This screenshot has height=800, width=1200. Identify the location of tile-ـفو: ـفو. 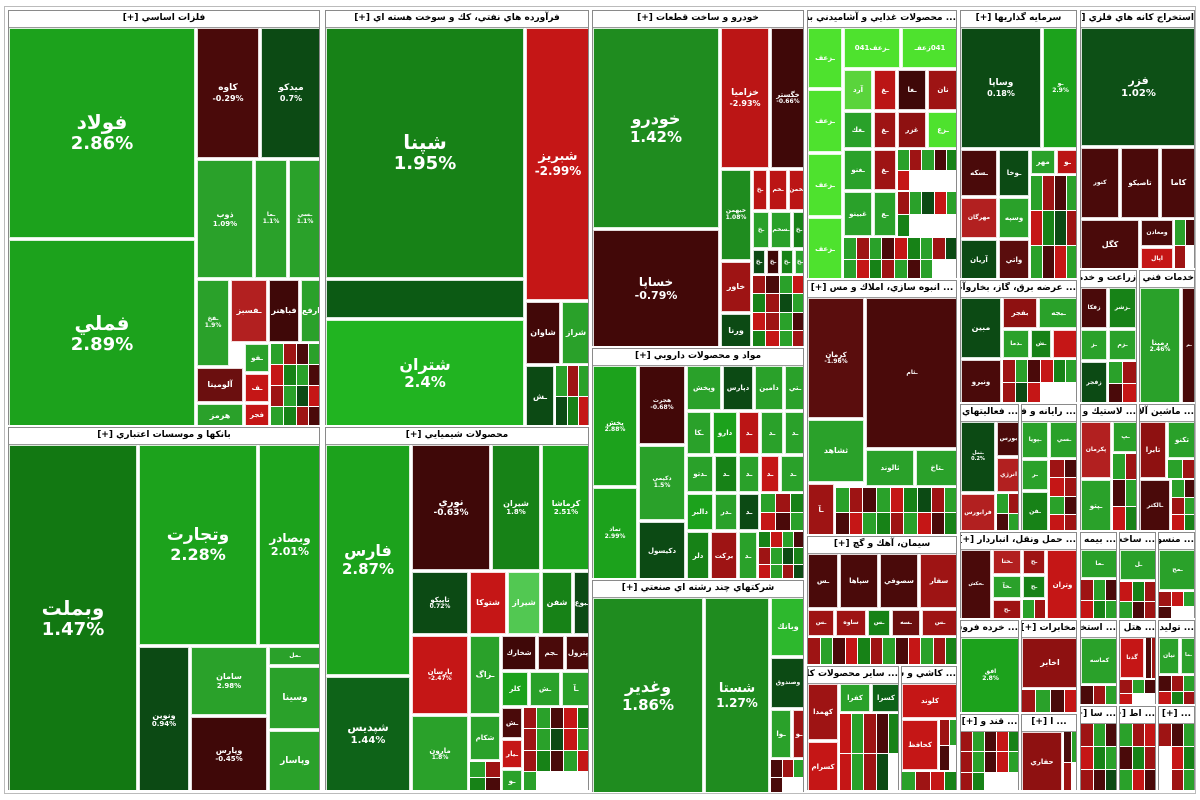
(257, 358).